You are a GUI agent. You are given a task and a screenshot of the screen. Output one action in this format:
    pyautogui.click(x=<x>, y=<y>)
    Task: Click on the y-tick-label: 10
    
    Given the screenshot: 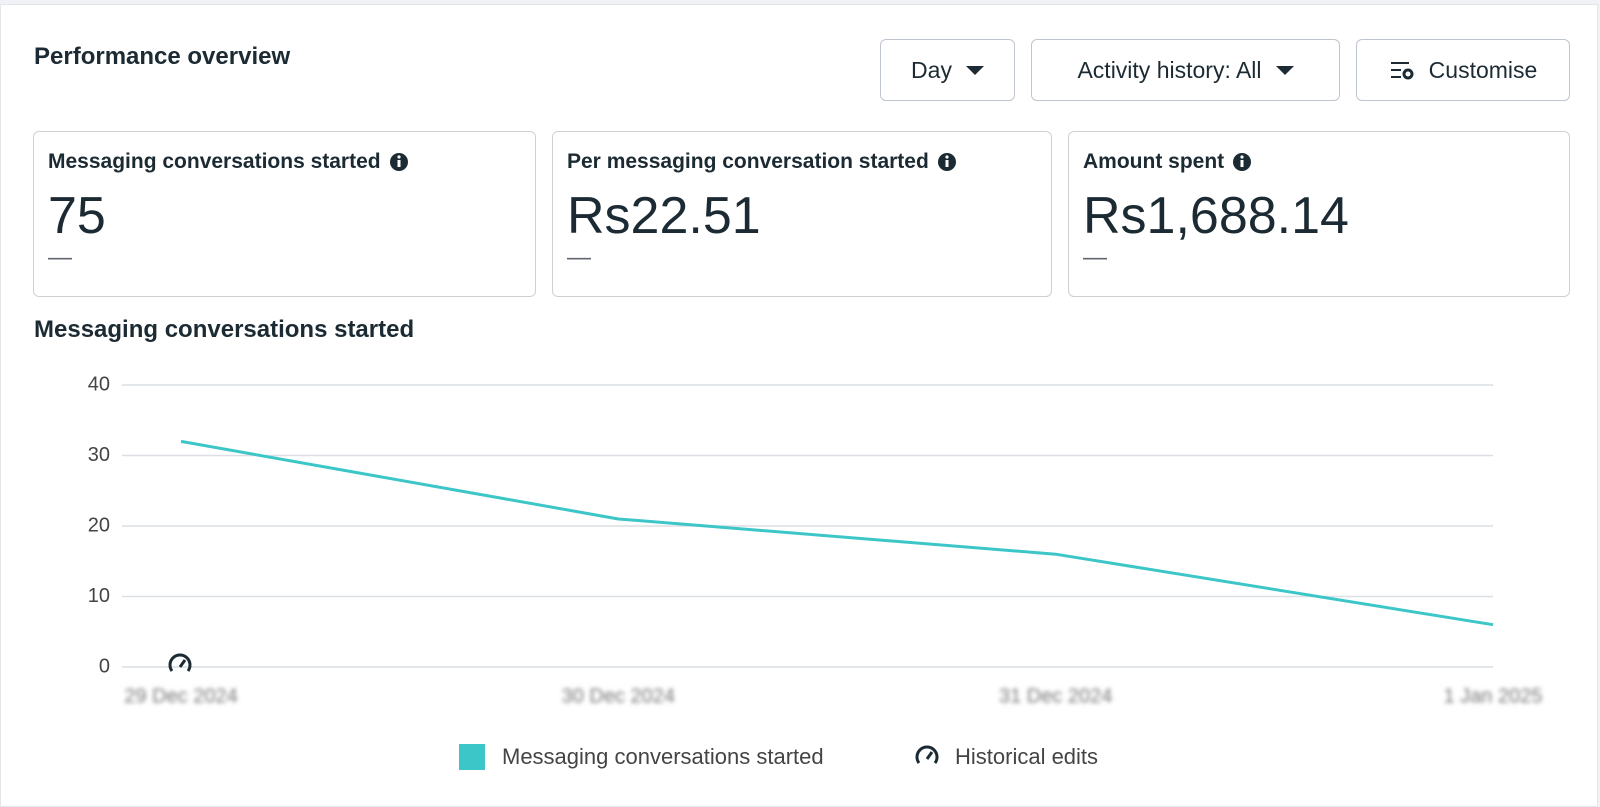 What is the action you would take?
    pyautogui.click(x=99, y=596)
    